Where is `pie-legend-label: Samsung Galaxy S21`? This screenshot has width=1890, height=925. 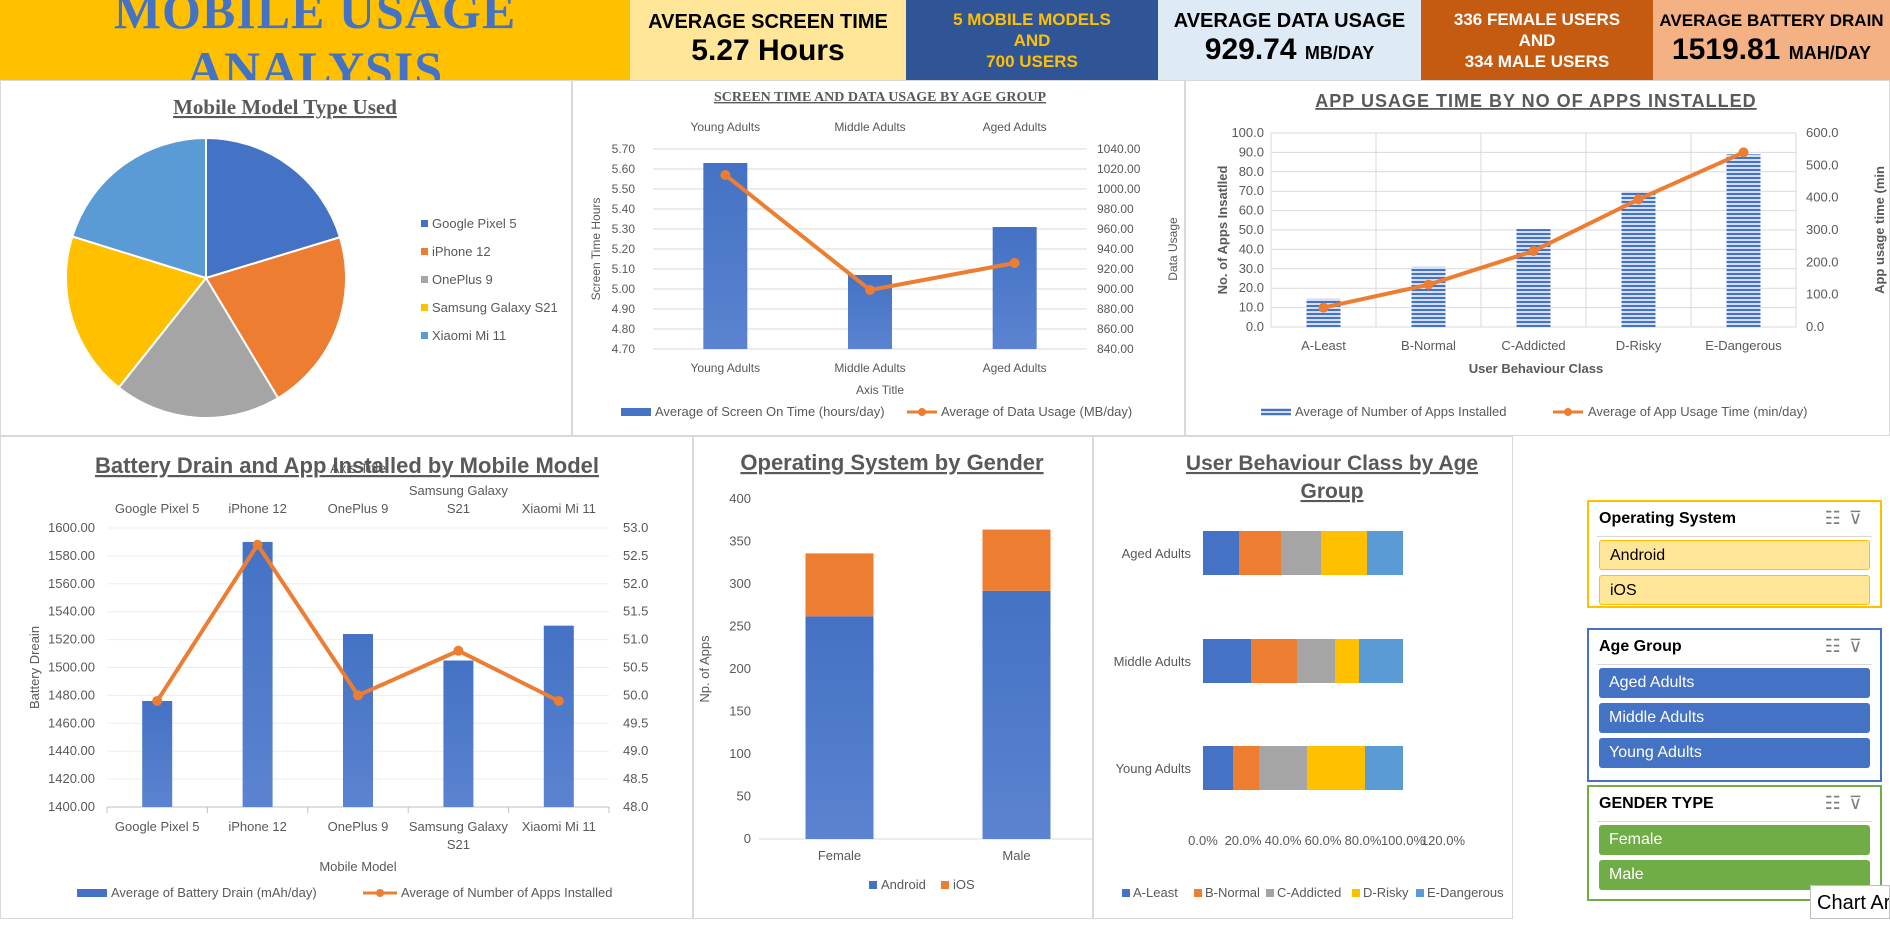 pie-legend-label: Samsung Galaxy S21 is located at coordinates (495, 307).